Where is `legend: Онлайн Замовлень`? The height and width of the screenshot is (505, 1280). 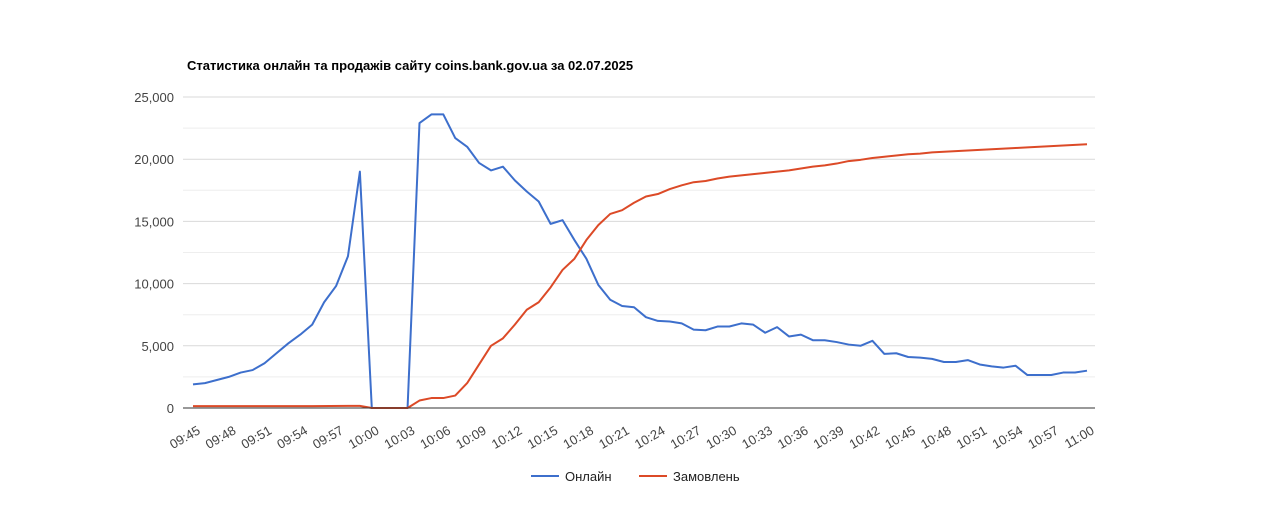 legend: Онлайн Замовлень is located at coordinates (635, 476).